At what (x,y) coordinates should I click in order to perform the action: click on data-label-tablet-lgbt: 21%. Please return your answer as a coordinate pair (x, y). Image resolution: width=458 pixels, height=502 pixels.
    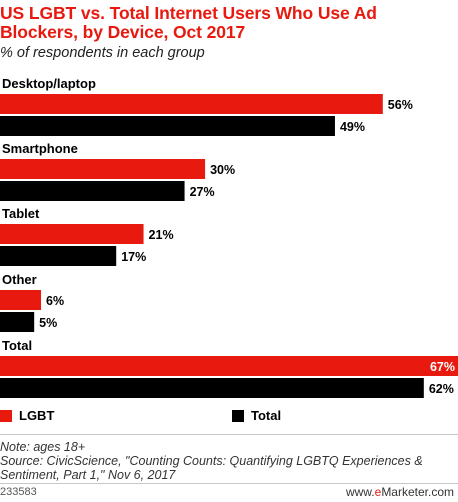
    Looking at the image, I should click on (161, 235).